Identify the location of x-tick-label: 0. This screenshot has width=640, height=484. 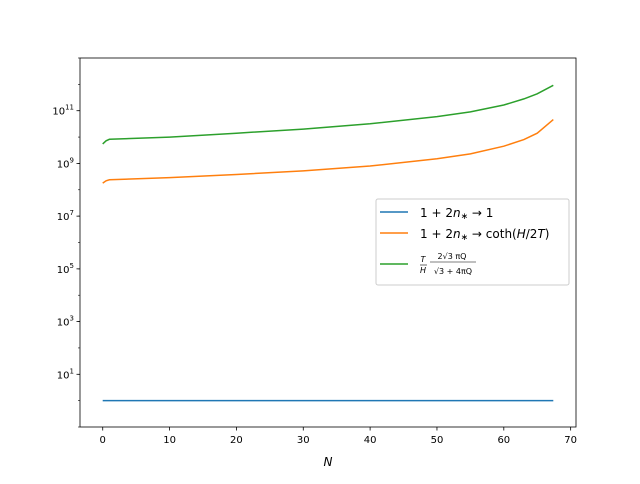
(103, 440).